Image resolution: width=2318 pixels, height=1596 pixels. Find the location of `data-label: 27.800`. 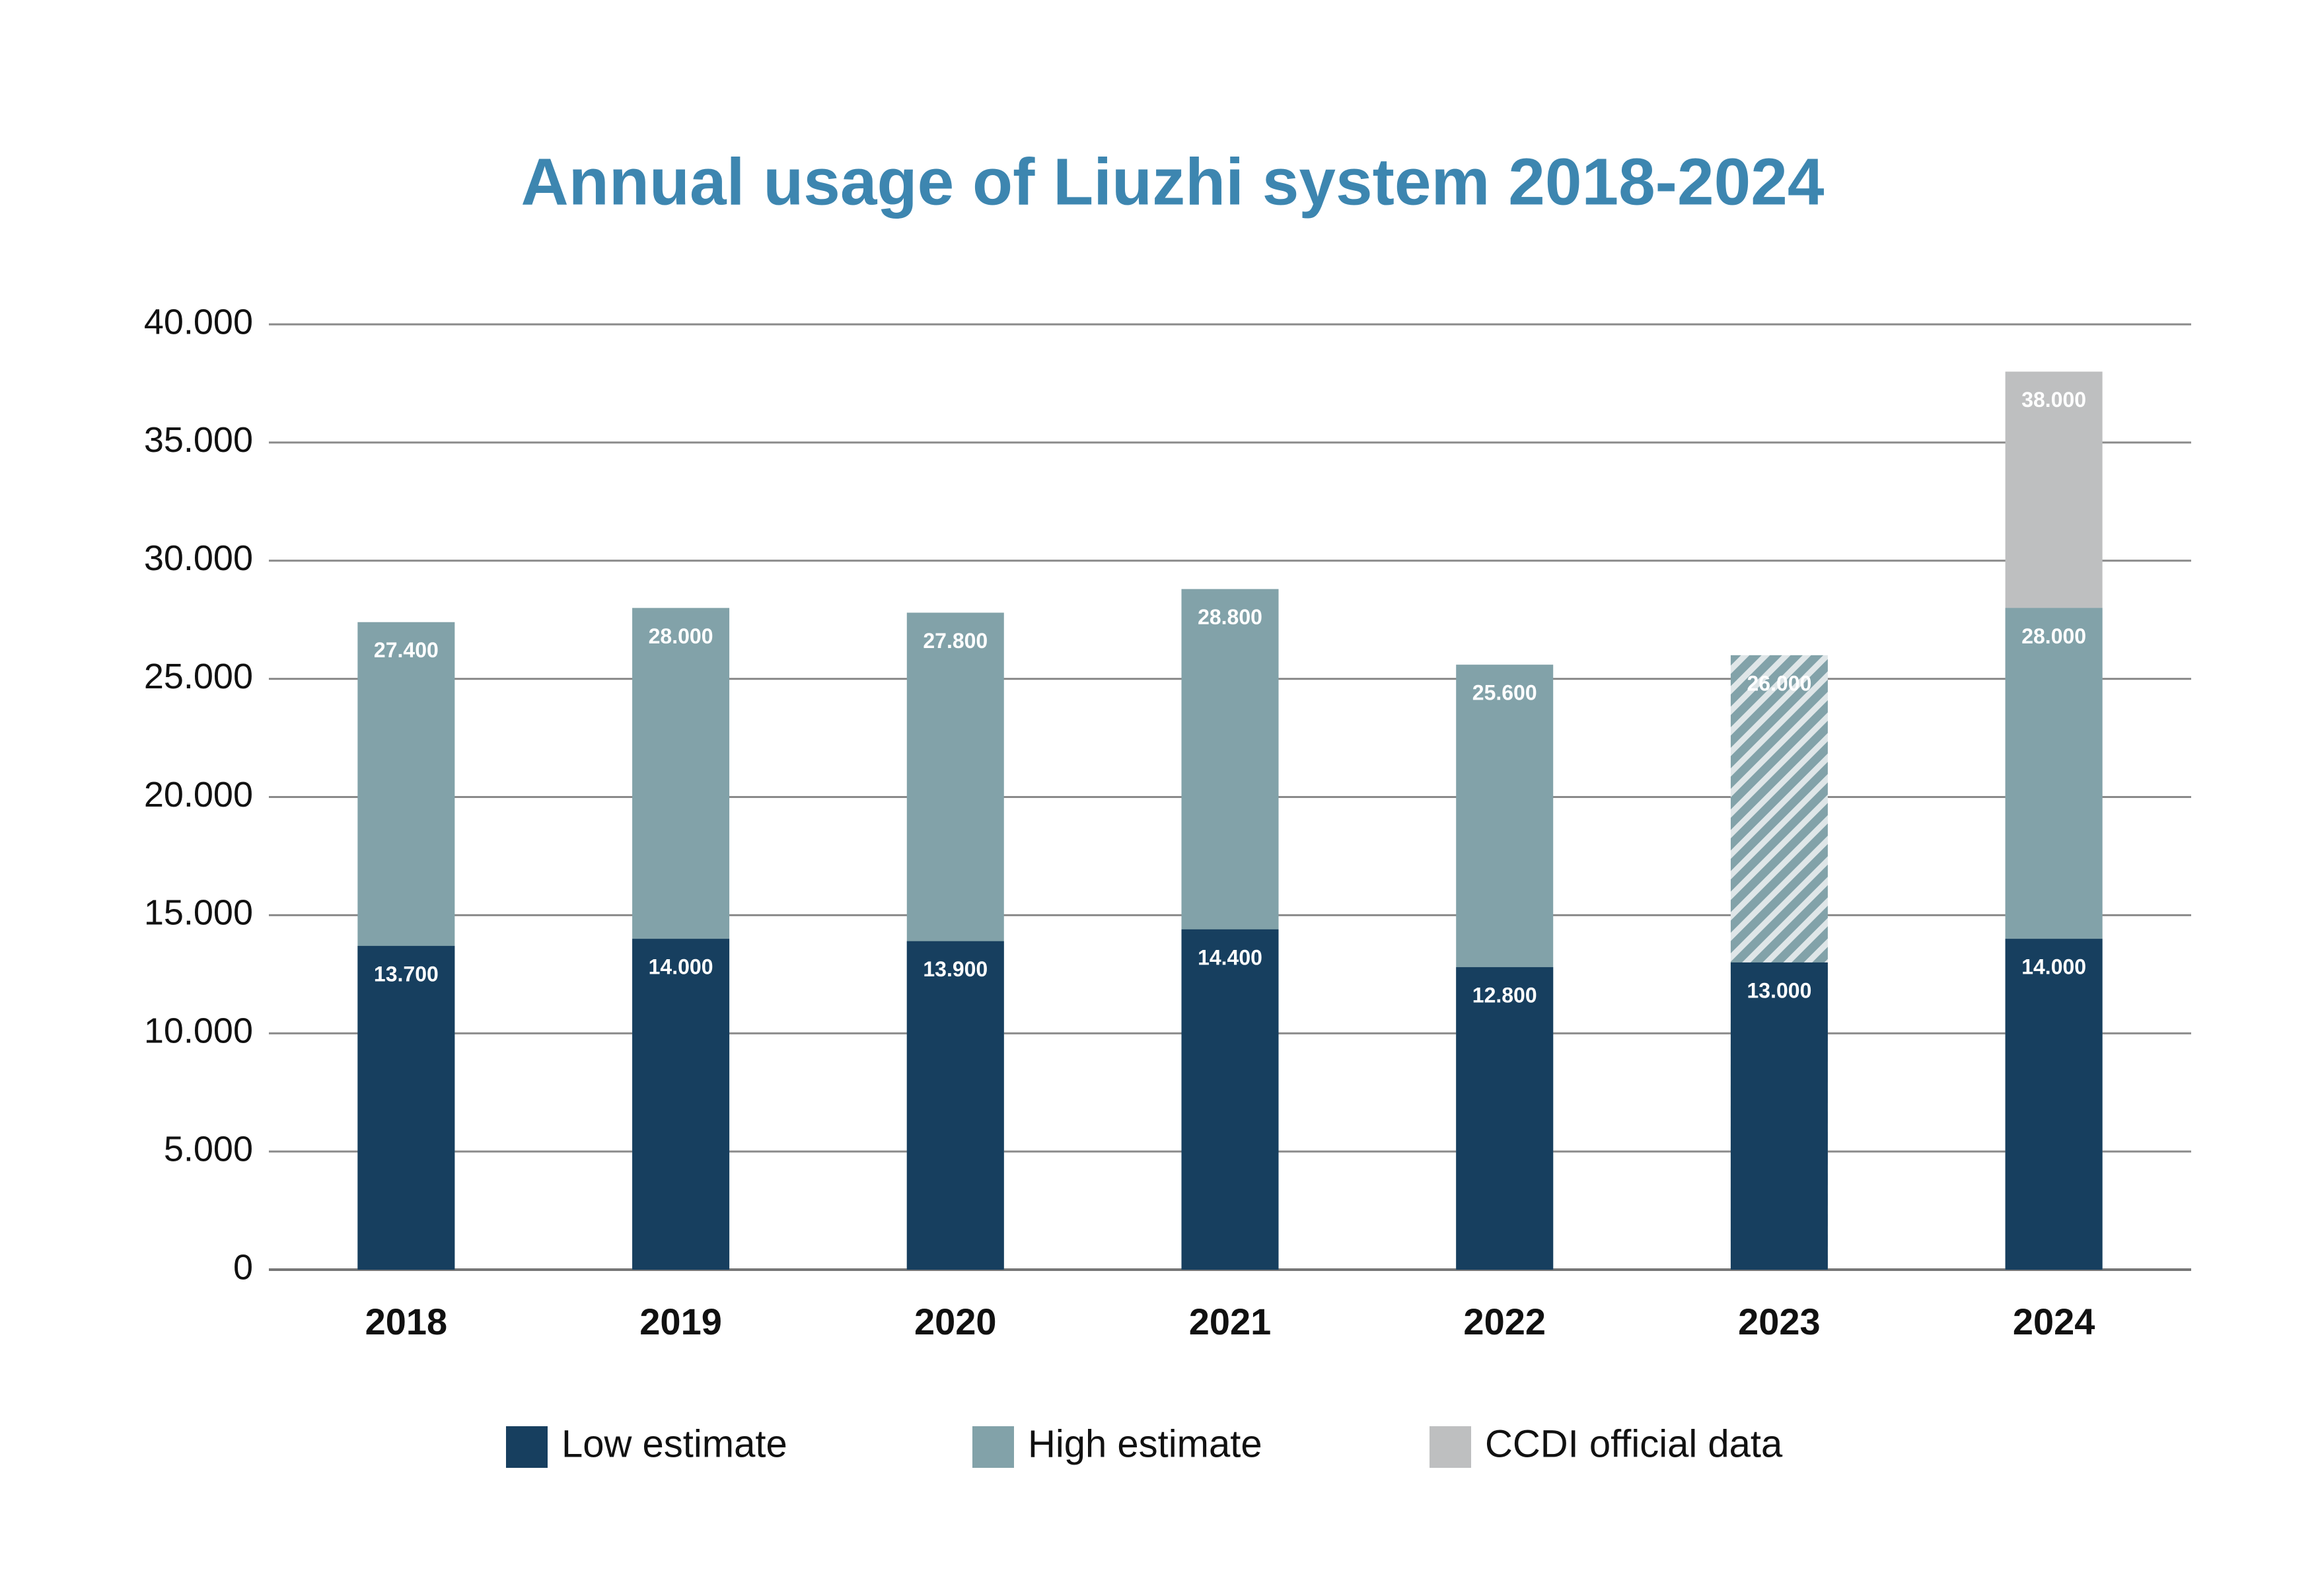

data-label: 27.800 is located at coordinates (956, 641).